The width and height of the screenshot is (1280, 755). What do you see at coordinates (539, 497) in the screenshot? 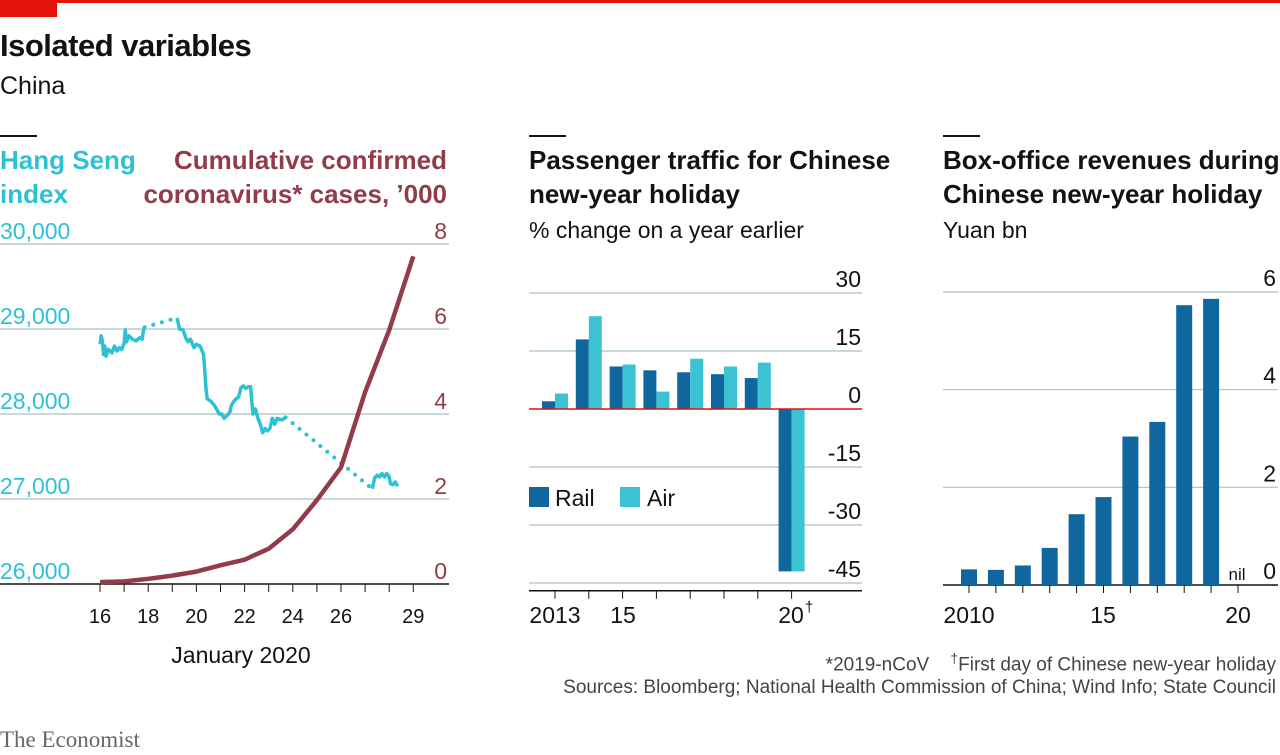
I see `legend-swatch-rail` at bounding box center [539, 497].